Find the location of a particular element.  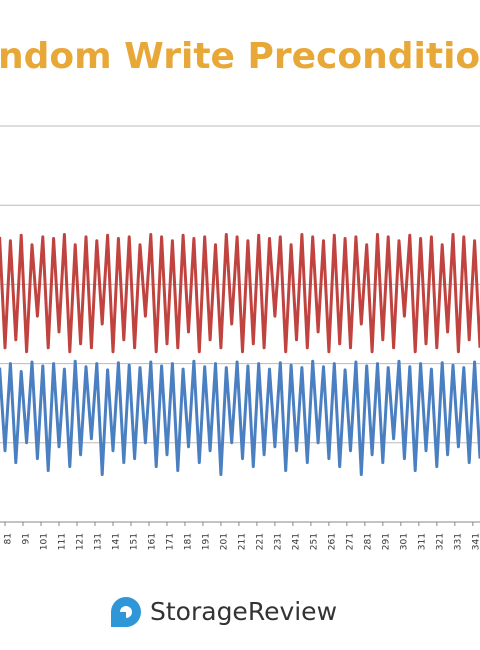

x-tick-label: 221 is located at coordinates (260, 541).